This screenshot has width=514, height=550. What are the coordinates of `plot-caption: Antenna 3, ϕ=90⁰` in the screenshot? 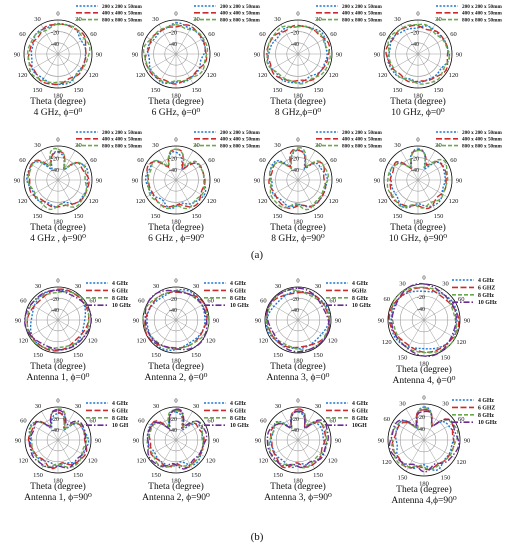 It's located at (298, 498).